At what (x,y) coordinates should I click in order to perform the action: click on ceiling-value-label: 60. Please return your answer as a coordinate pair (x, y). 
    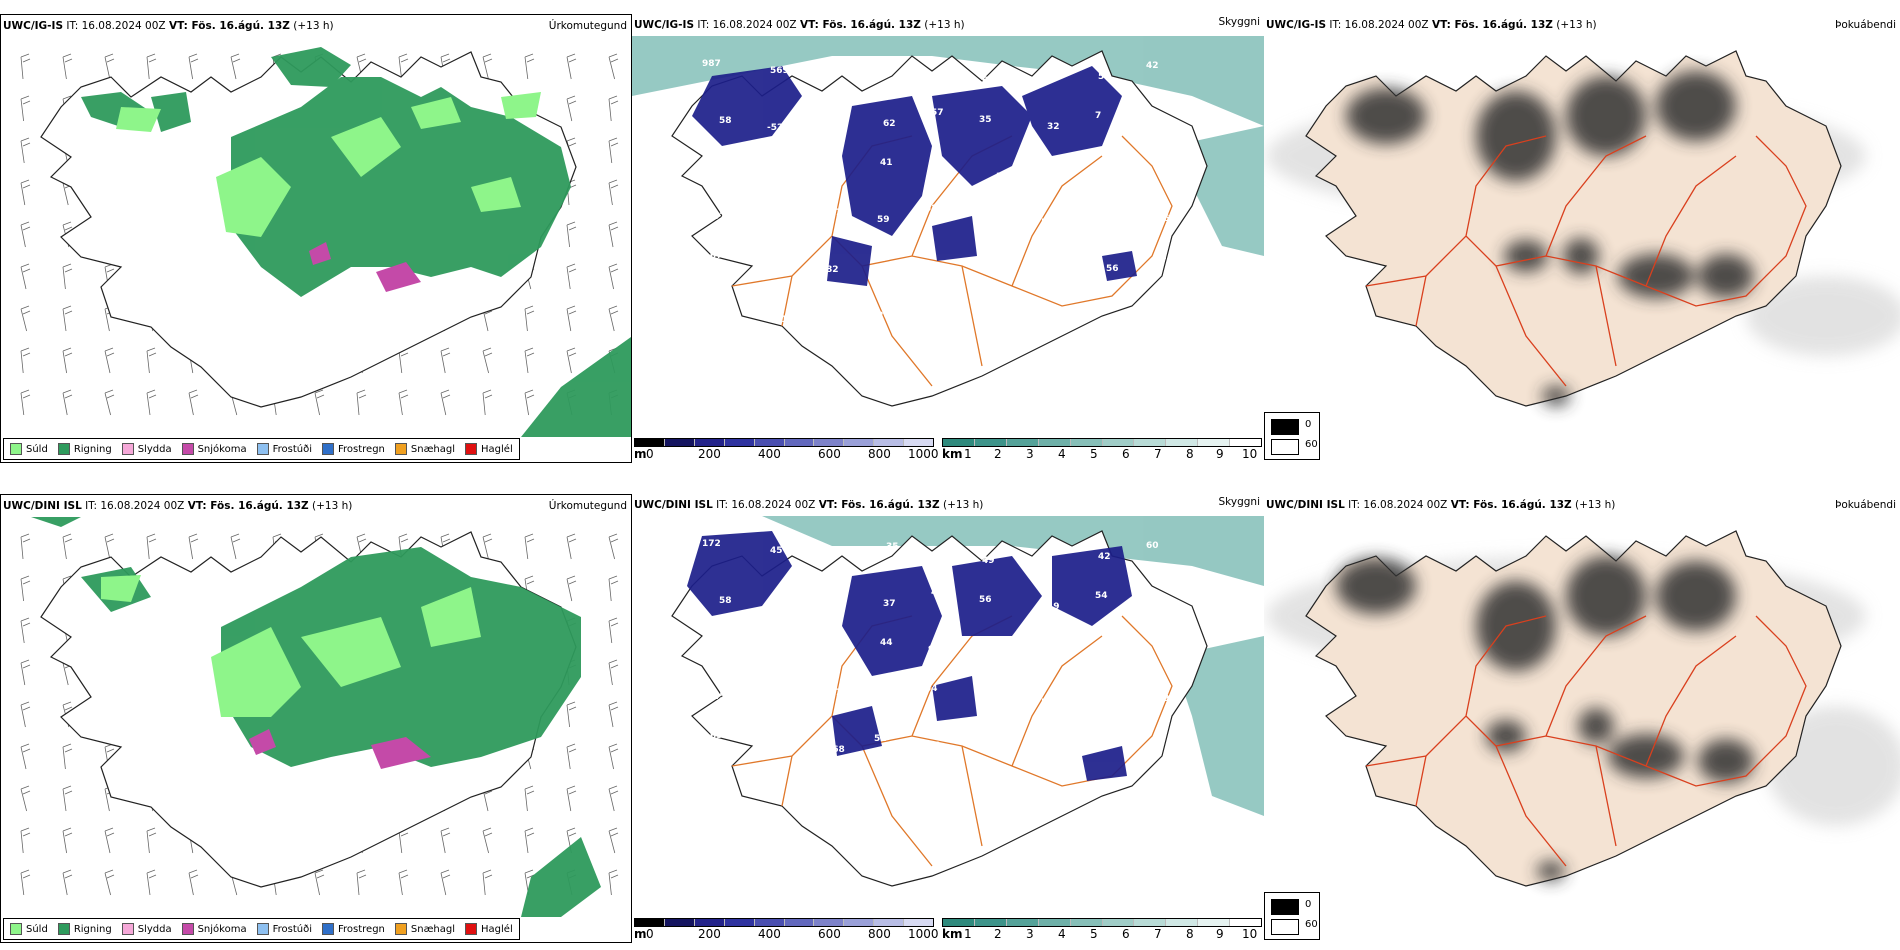
    Looking at the image, I should click on (1152, 546).